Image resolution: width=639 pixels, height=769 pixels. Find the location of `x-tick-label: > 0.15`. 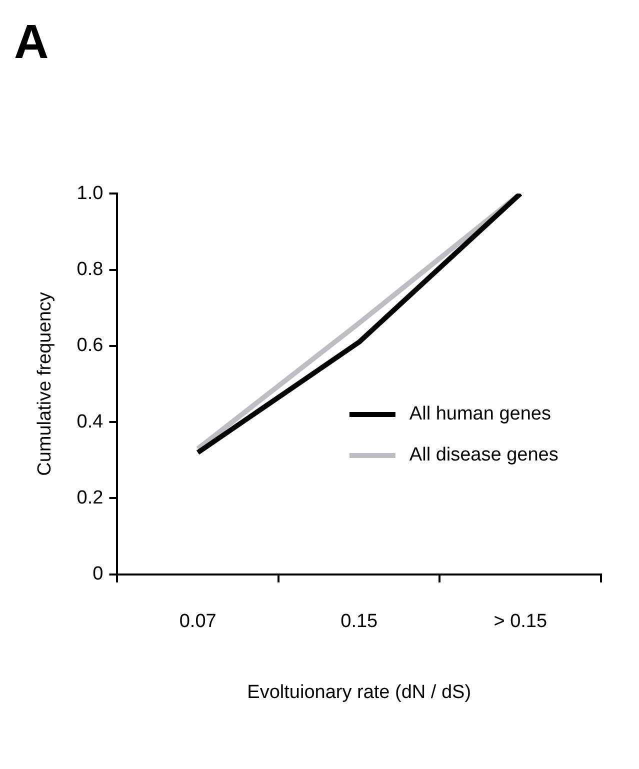

x-tick-label: > 0.15 is located at coordinates (521, 621).